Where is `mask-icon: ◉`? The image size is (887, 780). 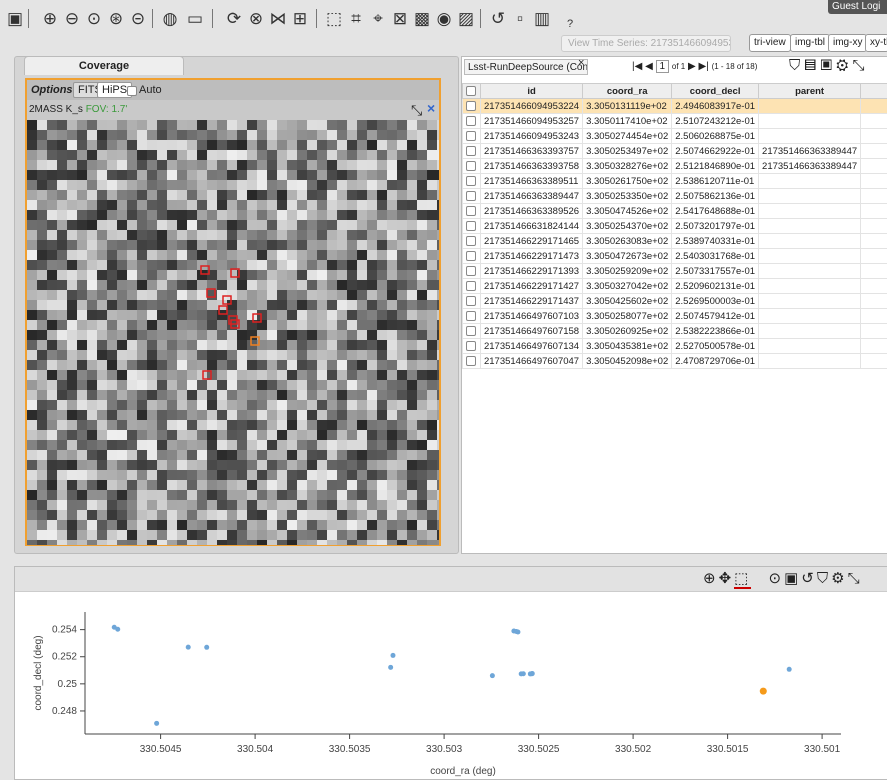 mask-icon: ◉ is located at coordinates (444, 18).